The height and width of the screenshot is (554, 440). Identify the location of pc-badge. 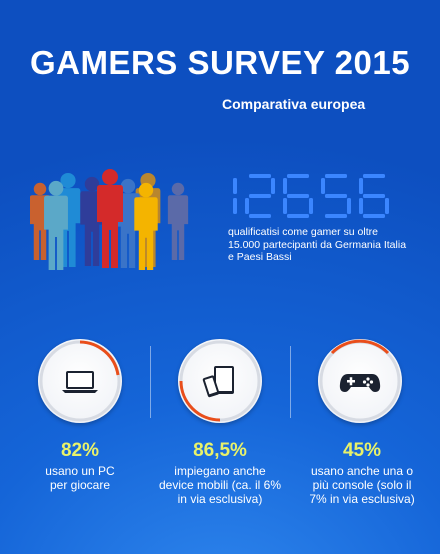
(80, 381).